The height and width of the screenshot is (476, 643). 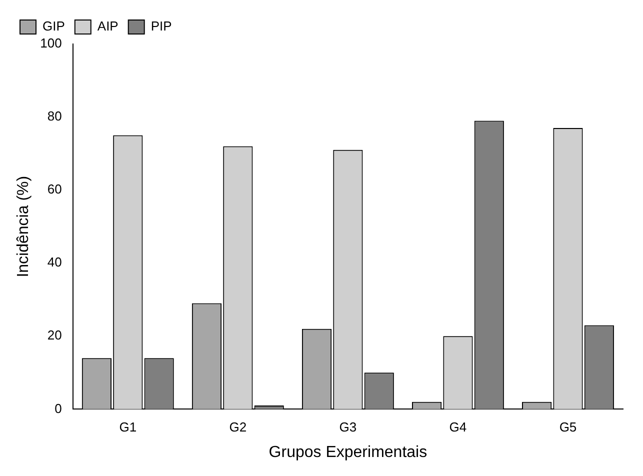 What do you see at coordinates (54, 116) in the screenshot?
I see `y-tick-label: 80` at bounding box center [54, 116].